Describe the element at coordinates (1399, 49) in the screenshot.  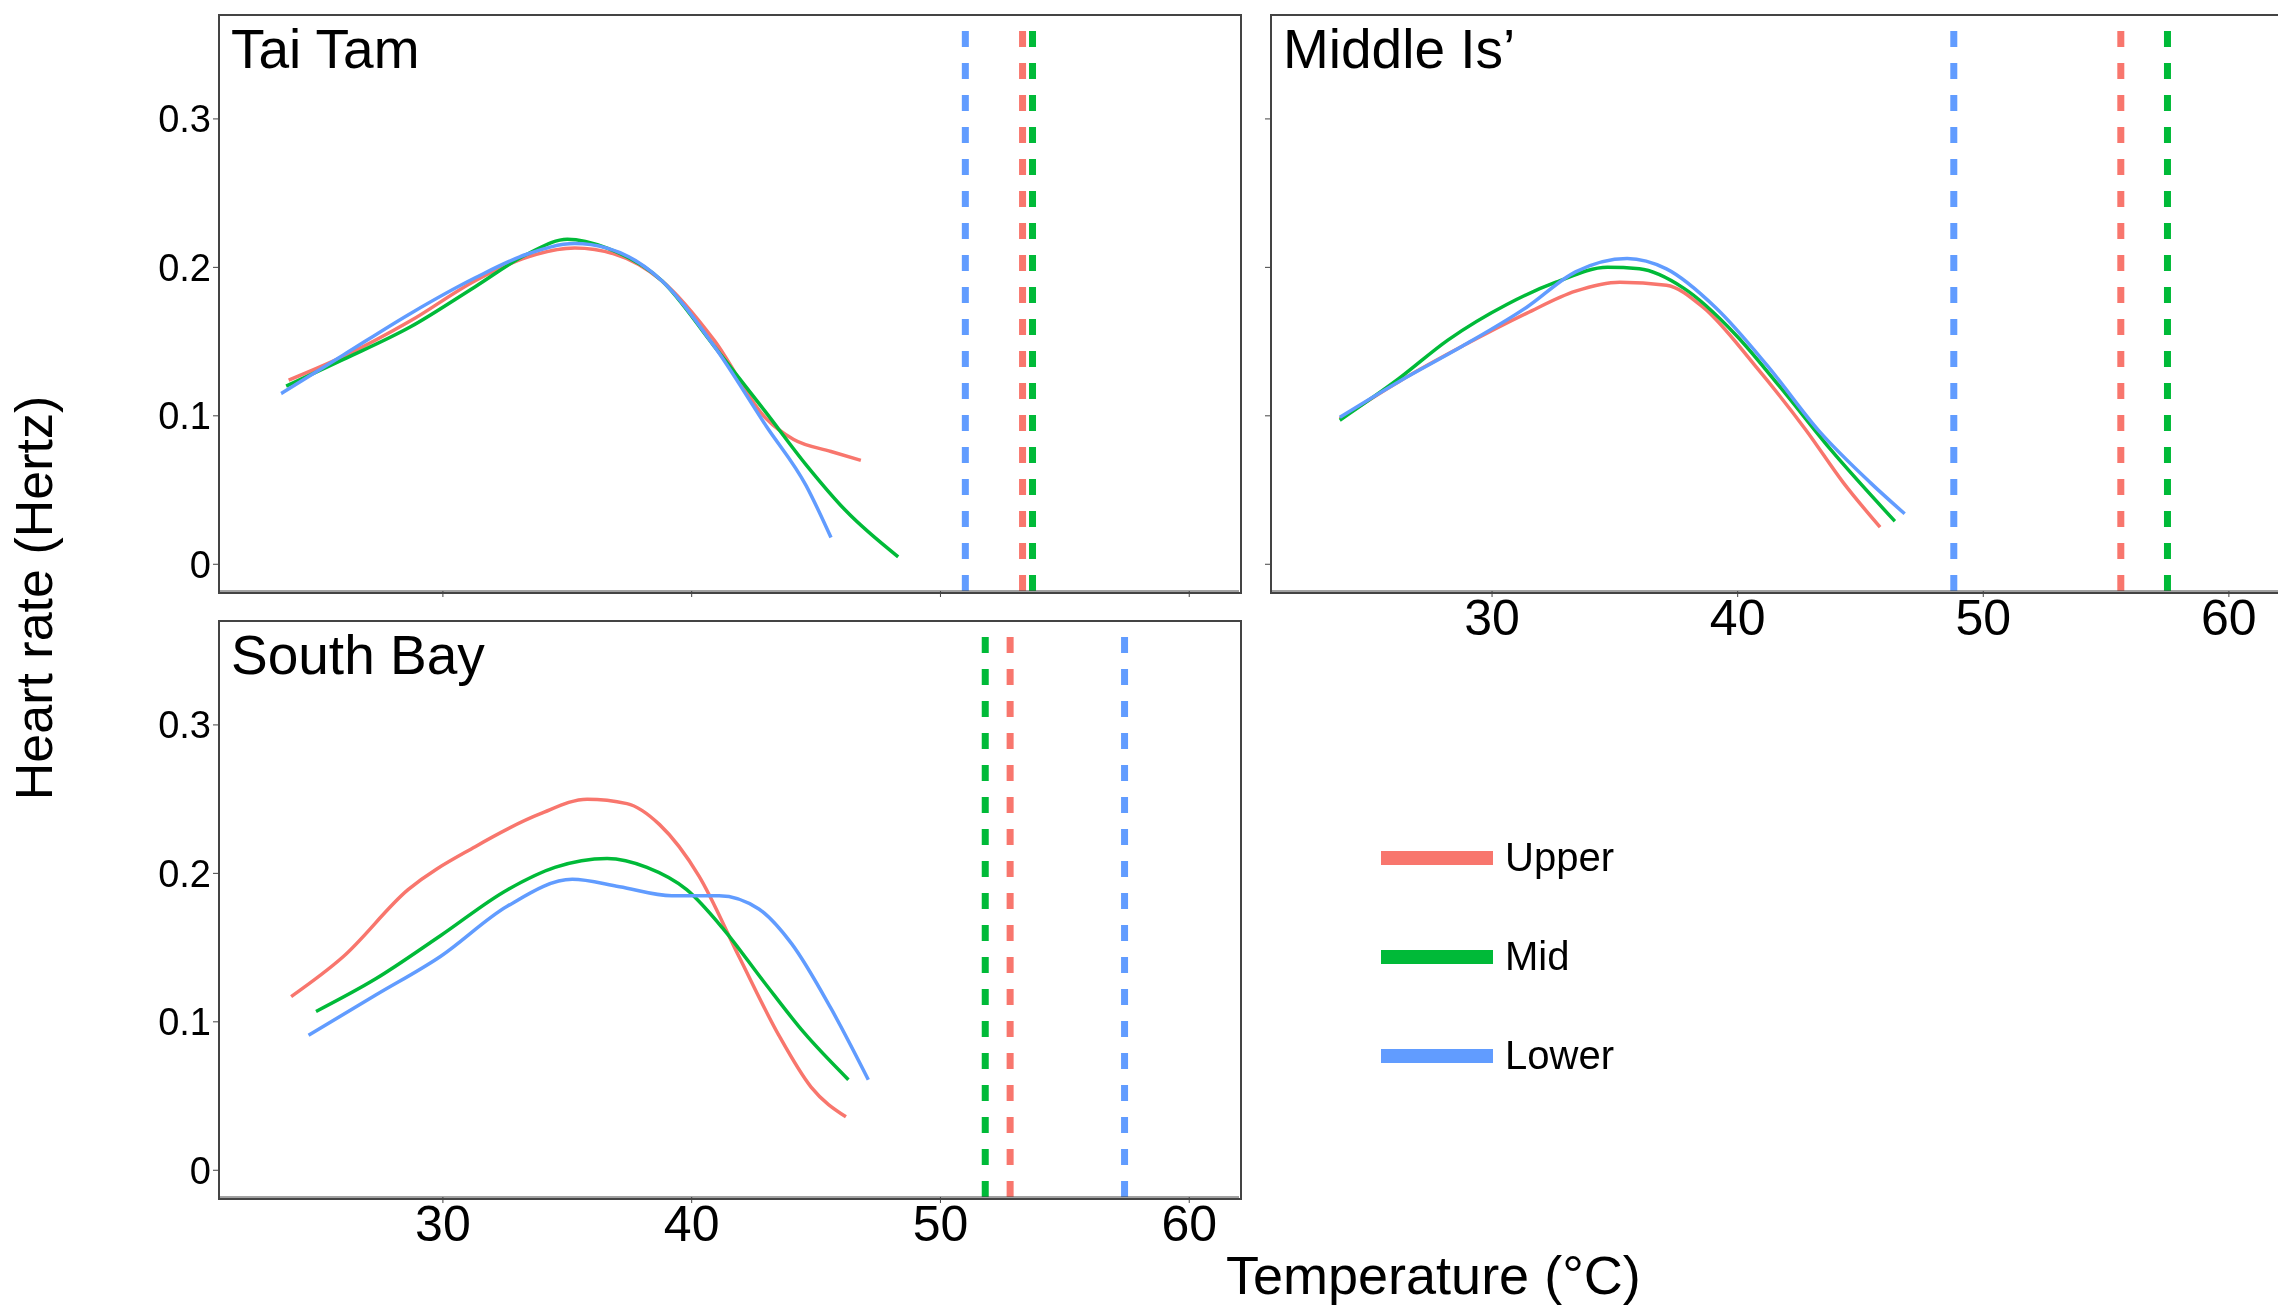
I see `chart-title: Middle Is’` at that location.